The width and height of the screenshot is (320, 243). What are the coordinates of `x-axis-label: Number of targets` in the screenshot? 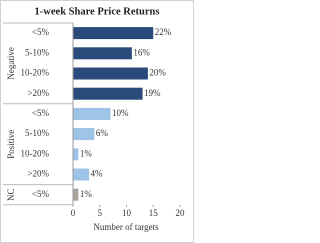 It's located at (126, 227).